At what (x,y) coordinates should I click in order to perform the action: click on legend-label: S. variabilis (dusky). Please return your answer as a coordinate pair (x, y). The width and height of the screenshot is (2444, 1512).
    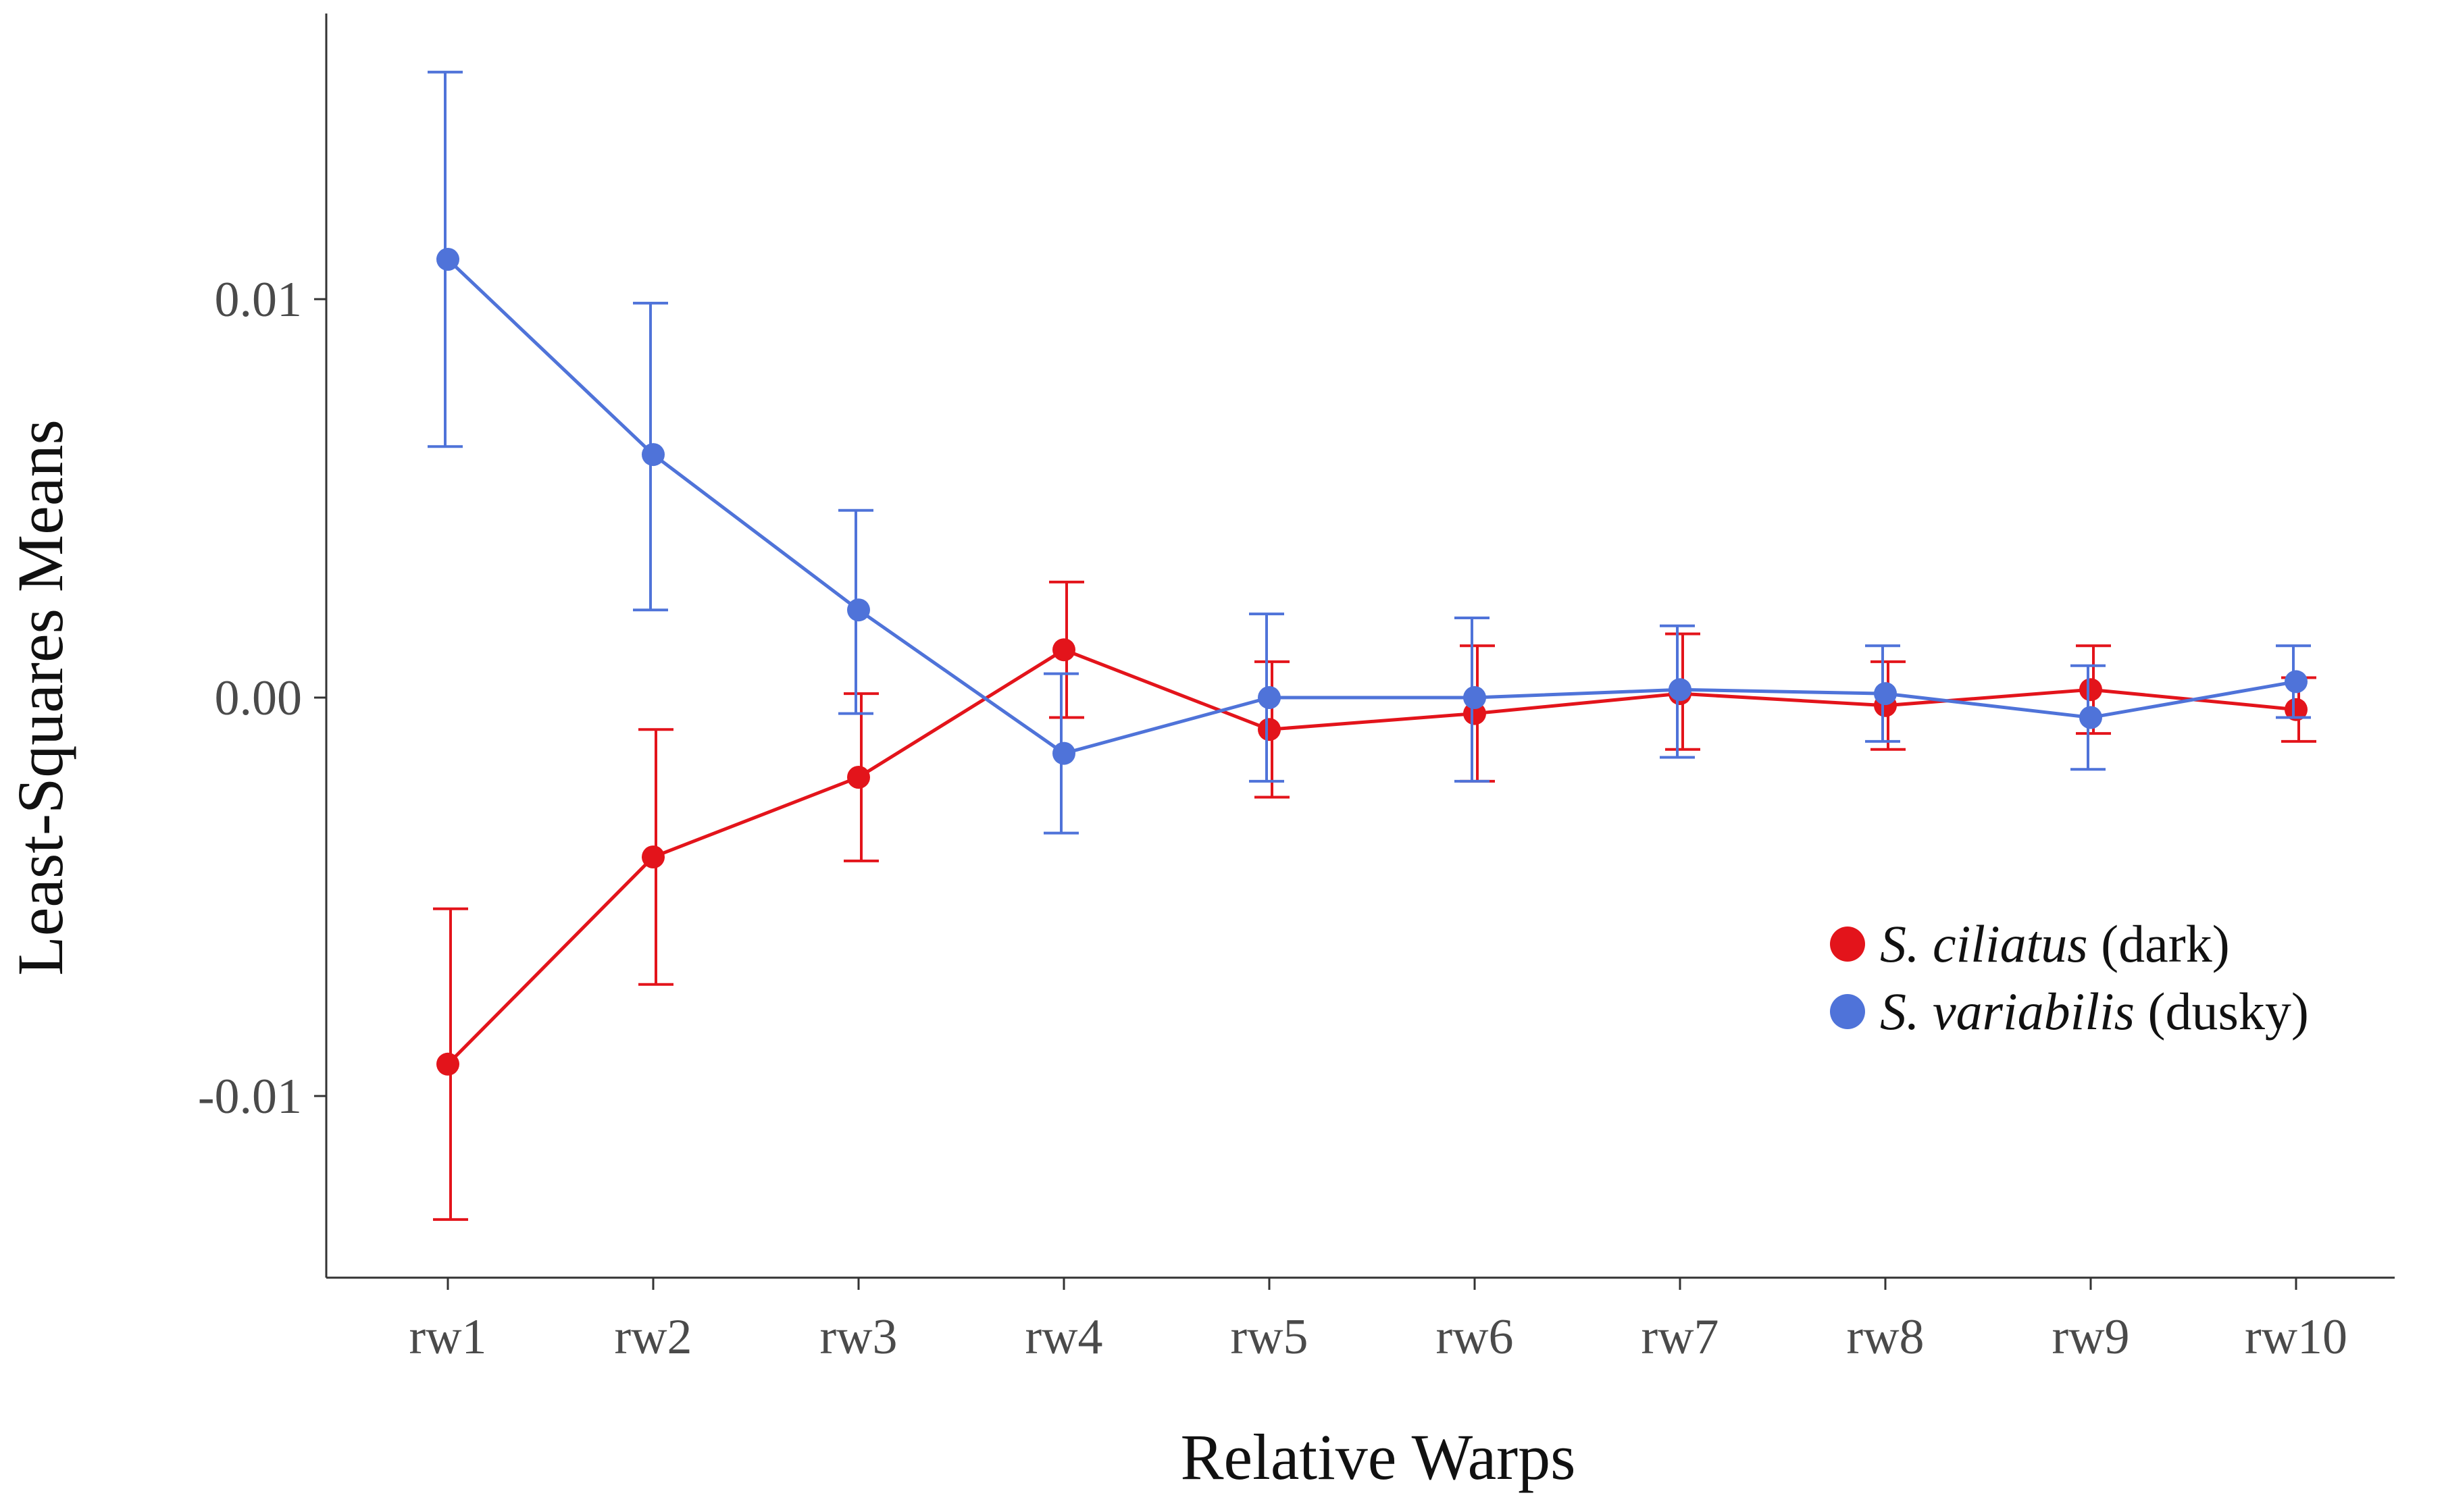
    Looking at the image, I should click on (2094, 1011).